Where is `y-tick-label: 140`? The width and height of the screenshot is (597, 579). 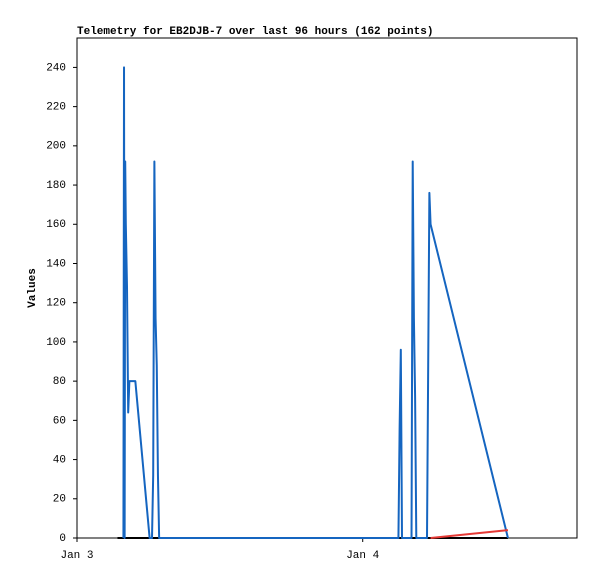
y-tick-label: 140 is located at coordinates (56, 264).